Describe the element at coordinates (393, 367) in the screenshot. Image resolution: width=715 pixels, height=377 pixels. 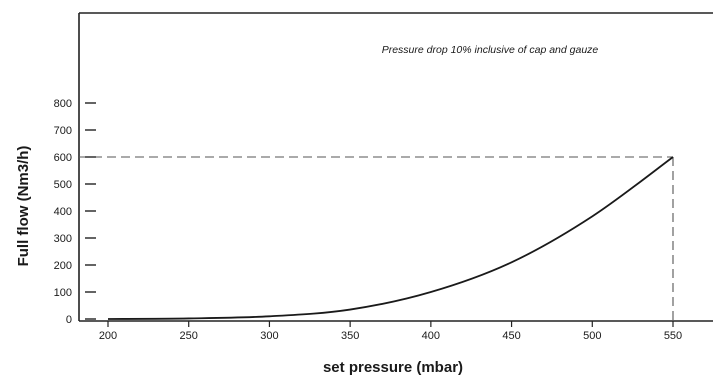
I see `x-axis-label: set pressure (mbar)` at that location.